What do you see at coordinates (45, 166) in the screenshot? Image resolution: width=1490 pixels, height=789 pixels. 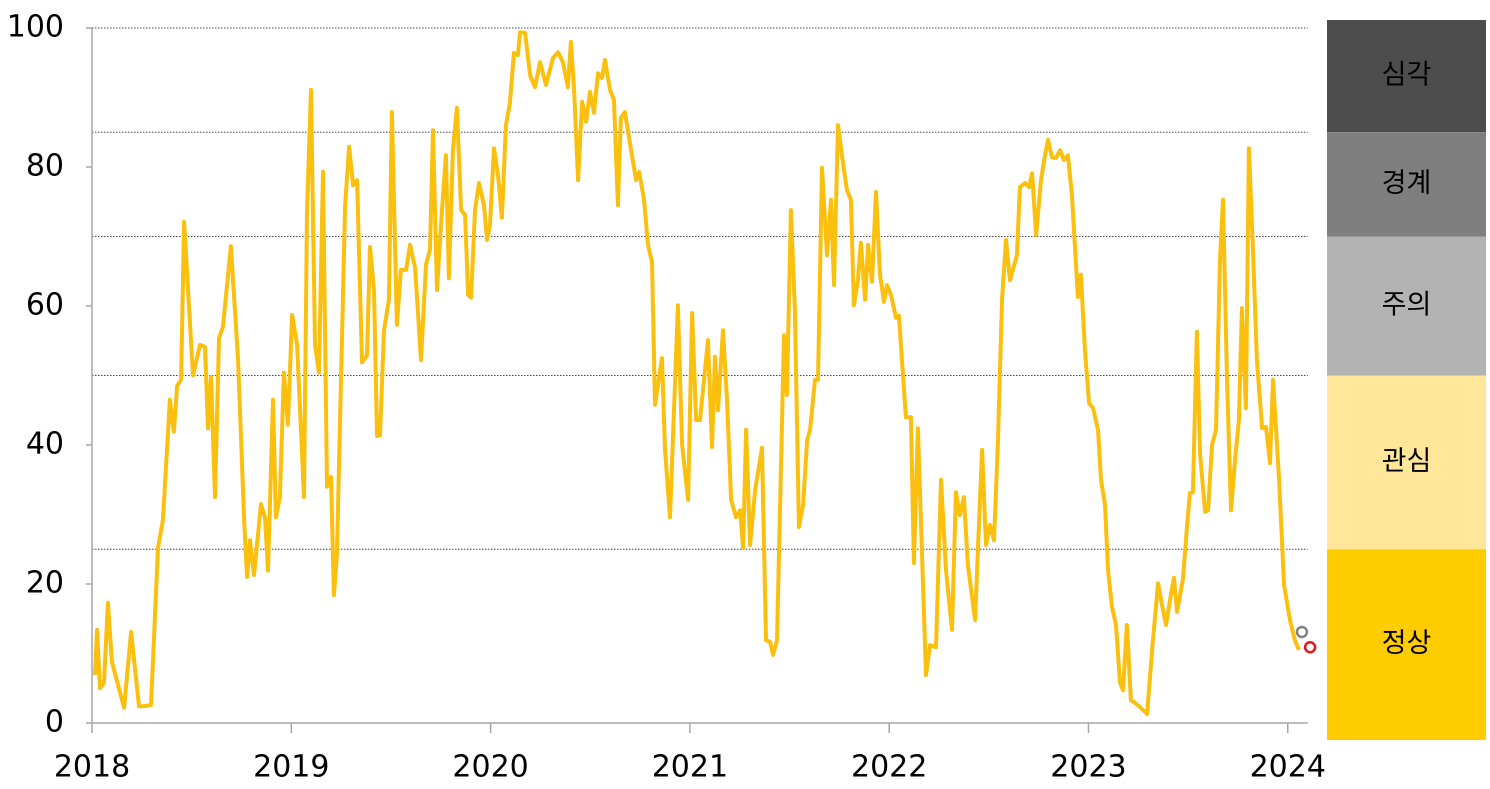 I see `y-tick-label: 80` at bounding box center [45, 166].